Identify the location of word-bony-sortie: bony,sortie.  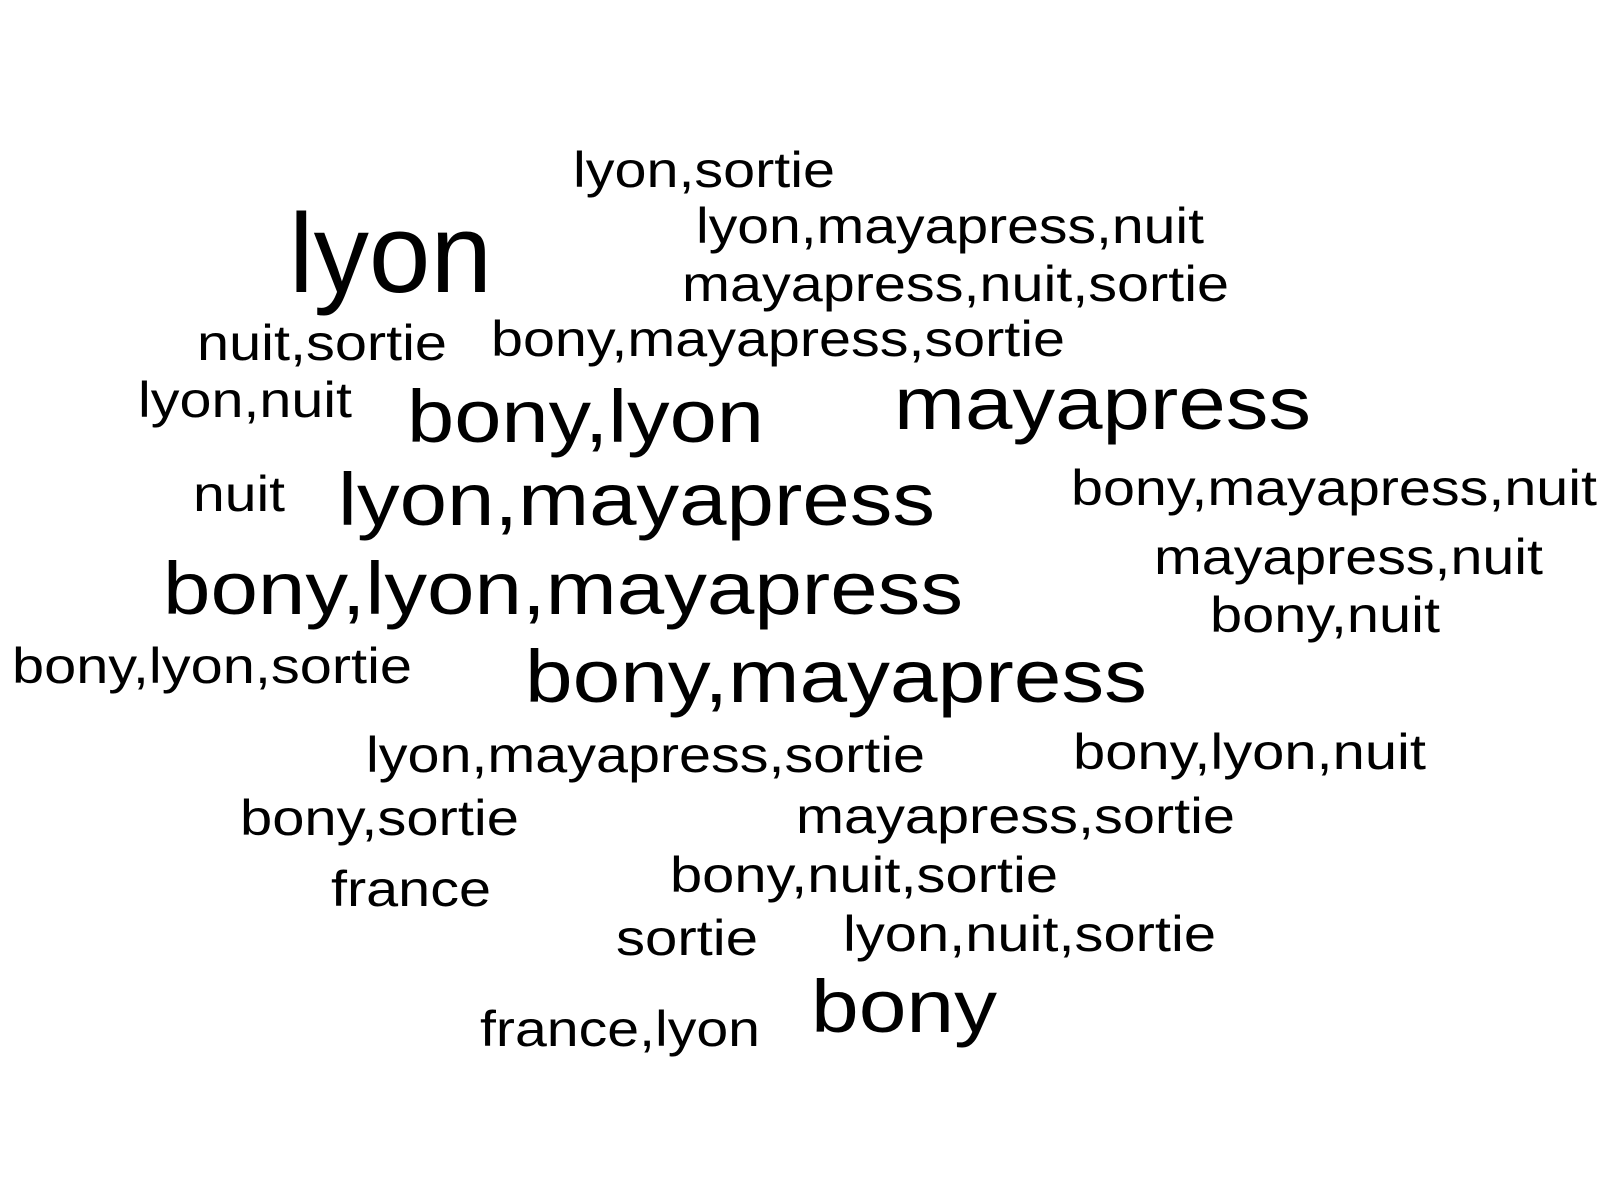
(379, 818).